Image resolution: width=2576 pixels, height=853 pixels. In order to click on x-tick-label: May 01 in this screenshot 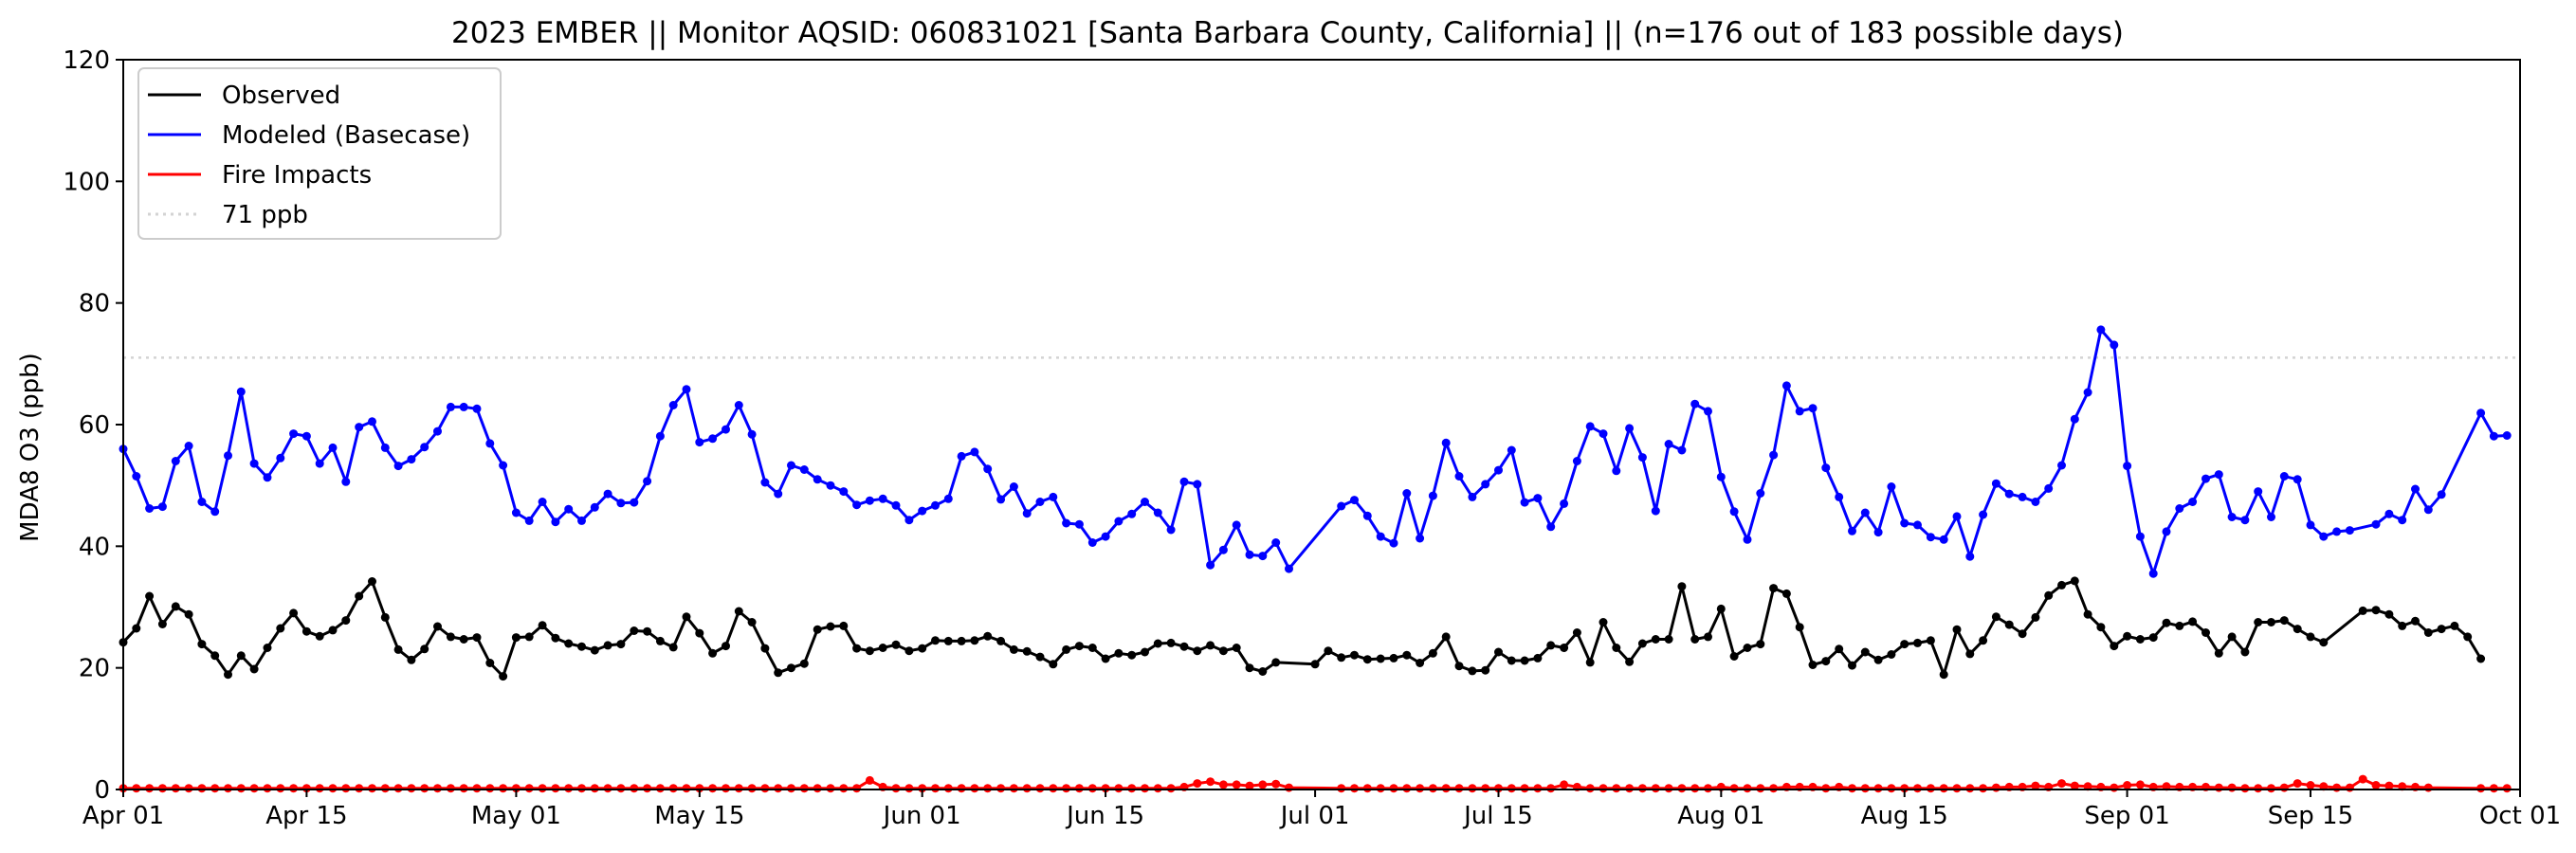, I will do `click(516, 816)`.